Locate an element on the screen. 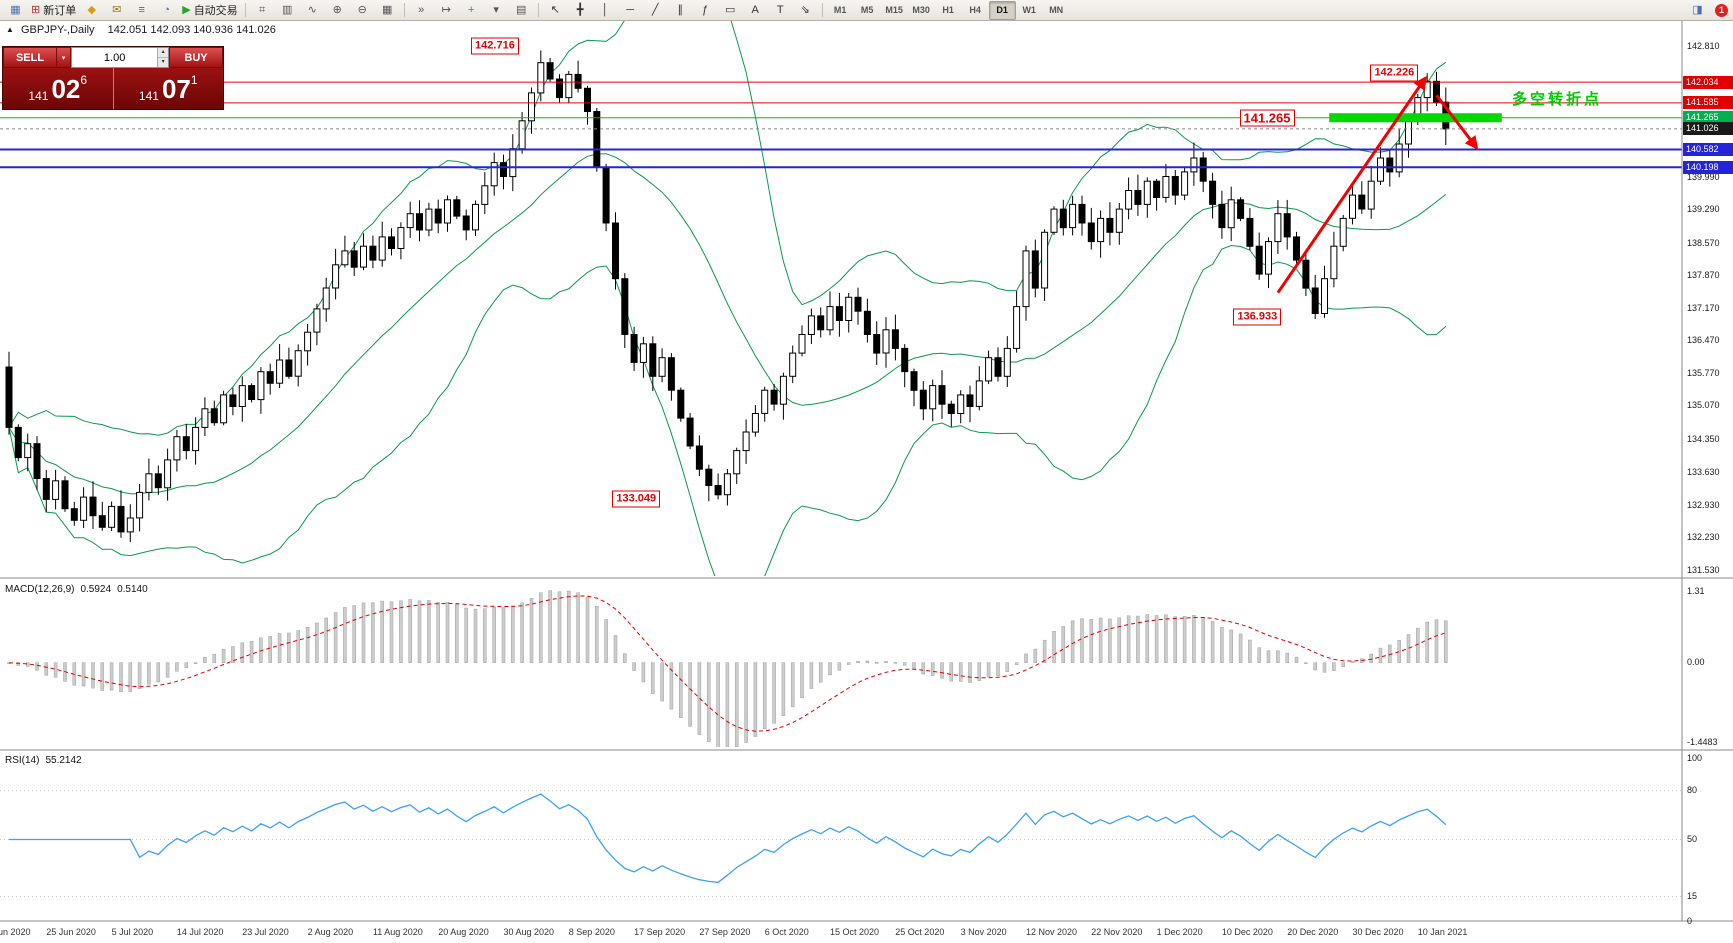 The height and width of the screenshot is (943, 1733). price-axis-label: 134.350 is located at coordinates (1703, 438).